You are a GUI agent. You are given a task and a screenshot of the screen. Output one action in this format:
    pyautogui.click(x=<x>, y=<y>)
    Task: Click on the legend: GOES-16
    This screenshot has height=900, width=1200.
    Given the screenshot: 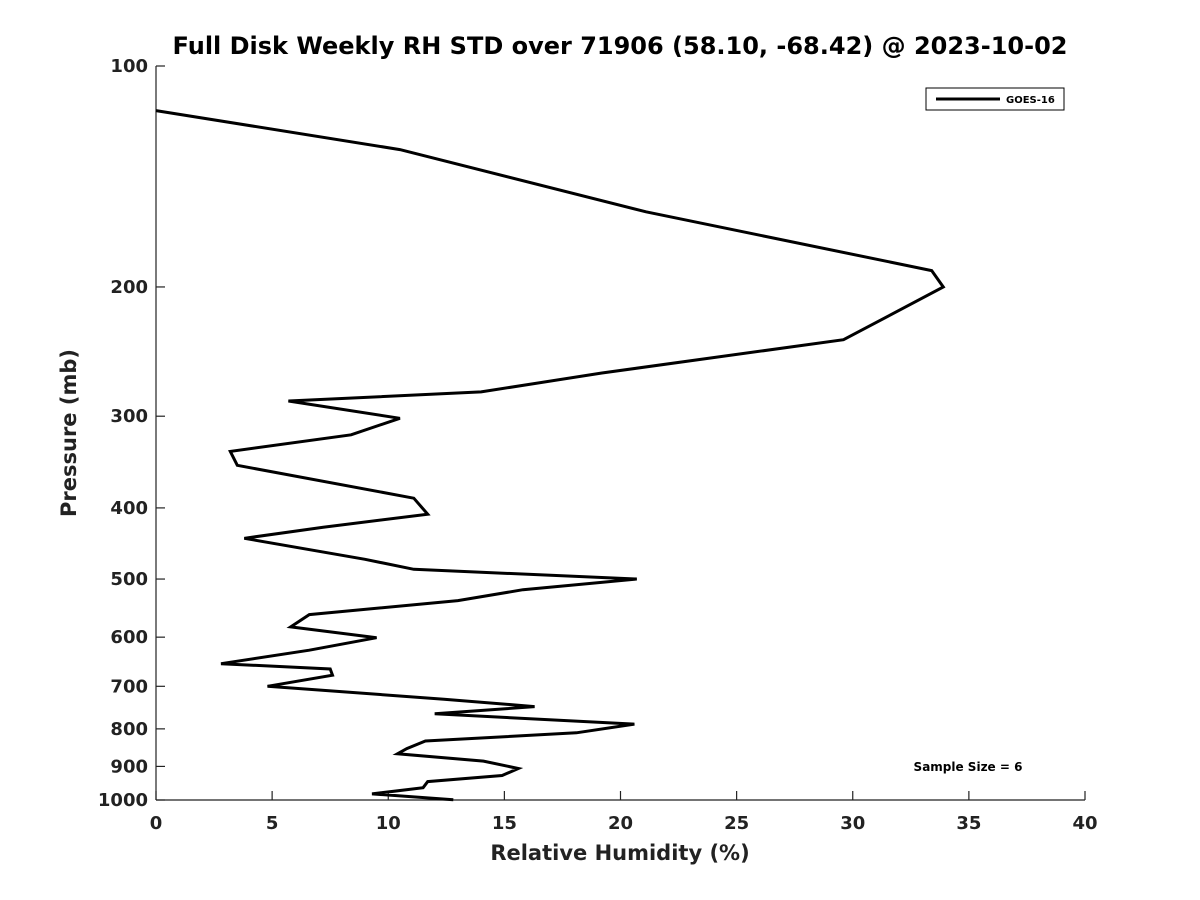 What is the action you would take?
    pyautogui.click(x=995, y=99)
    